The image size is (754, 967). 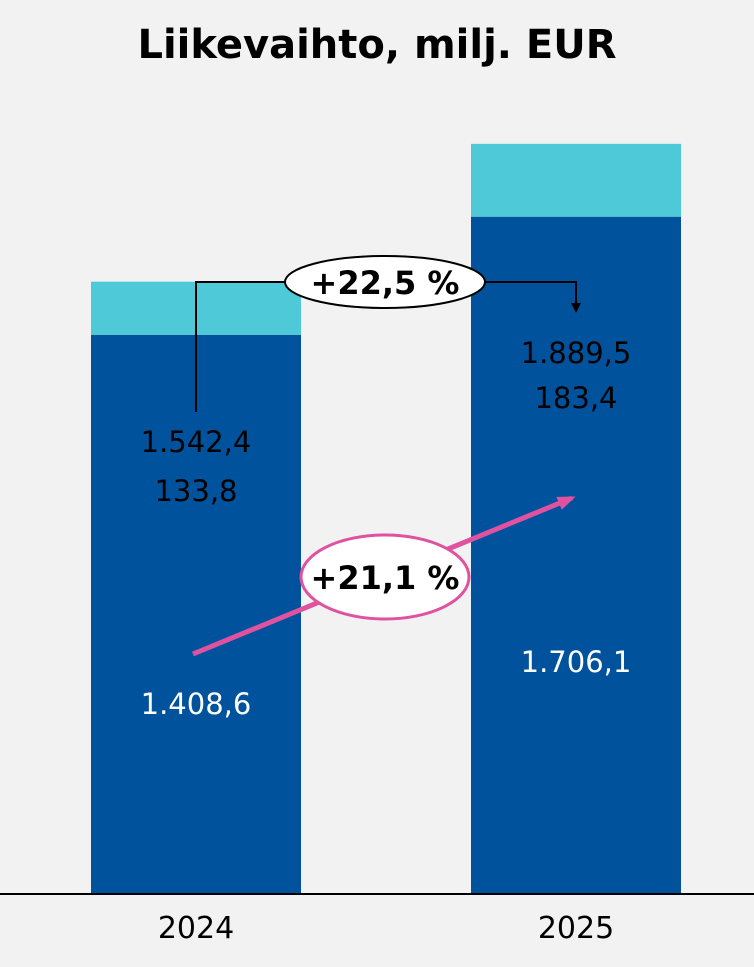 I want to click on total-growth-badge, so click(x=385, y=282).